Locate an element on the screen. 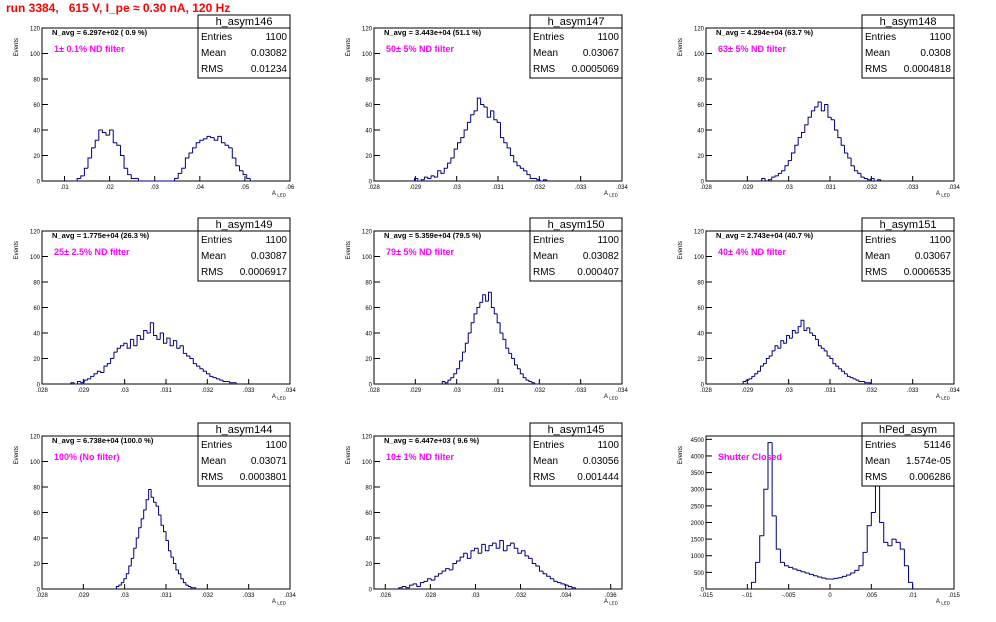 The image size is (996, 622). histogram-name: hPed_asym is located at coordinates (908, 430).